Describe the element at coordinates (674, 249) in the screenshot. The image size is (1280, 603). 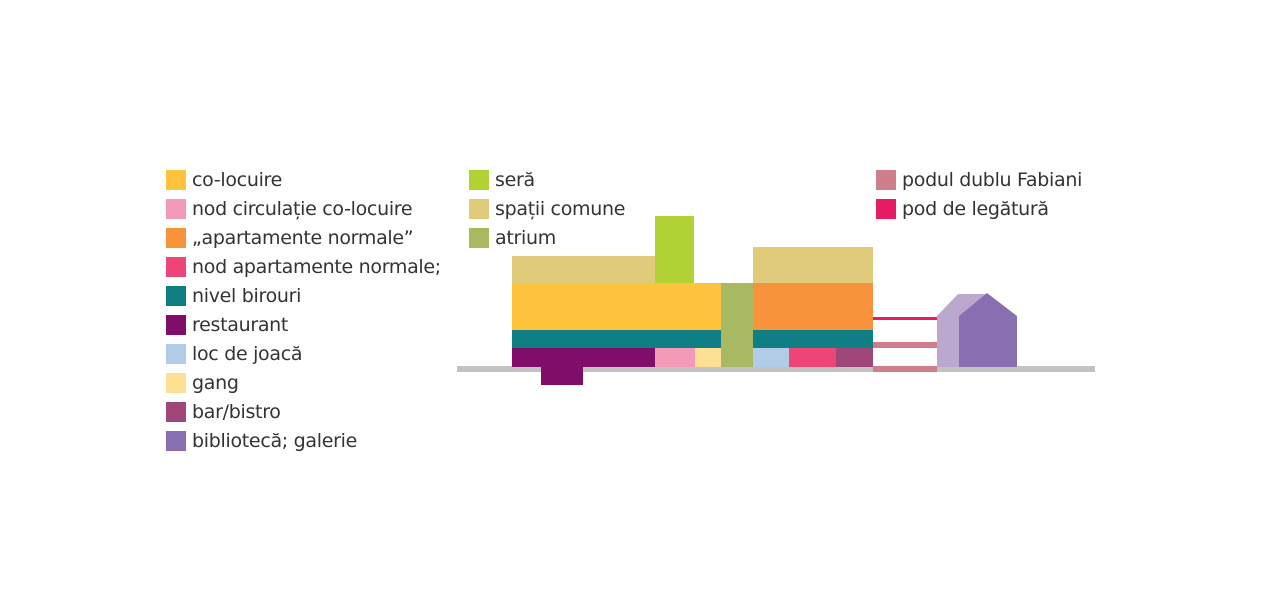
I see `block-sera` at that location.